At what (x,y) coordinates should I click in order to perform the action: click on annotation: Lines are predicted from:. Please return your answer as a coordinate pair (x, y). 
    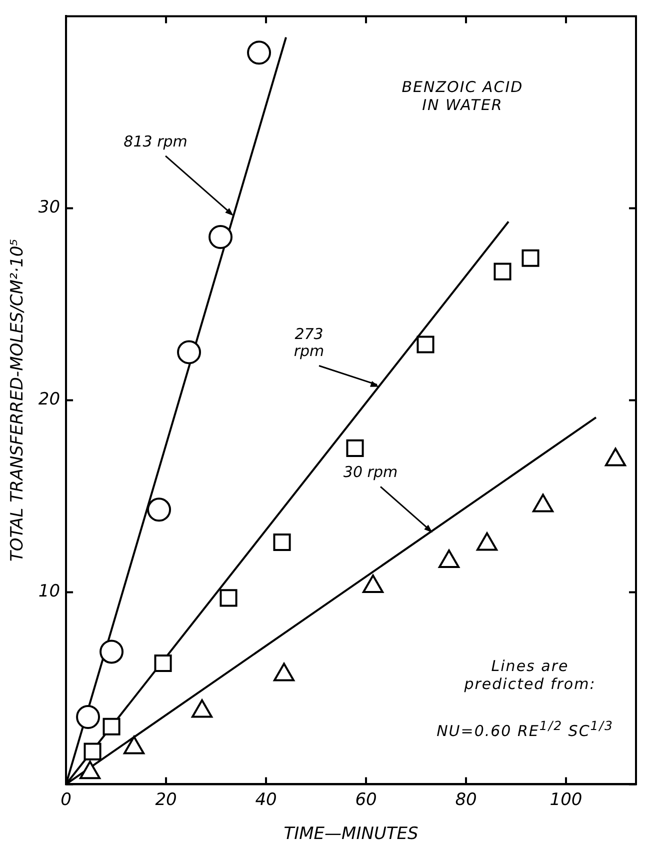
    Looking at the image, I should click on (530, 675).